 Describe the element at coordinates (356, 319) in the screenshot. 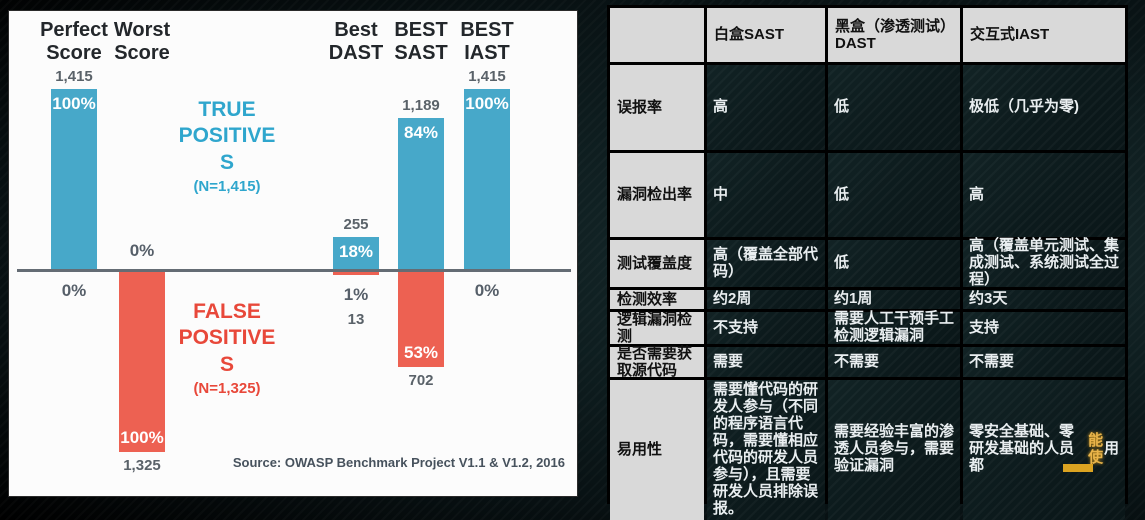

I see `bar-count-label: 13` at that location.